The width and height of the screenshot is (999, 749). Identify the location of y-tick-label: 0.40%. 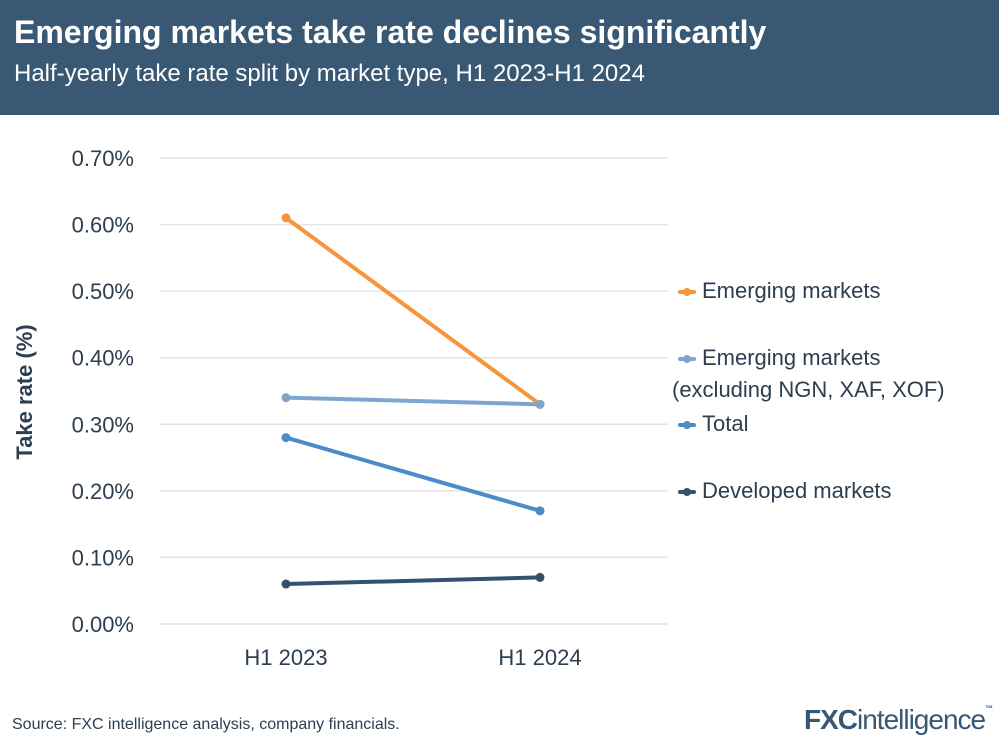
(103, 358).